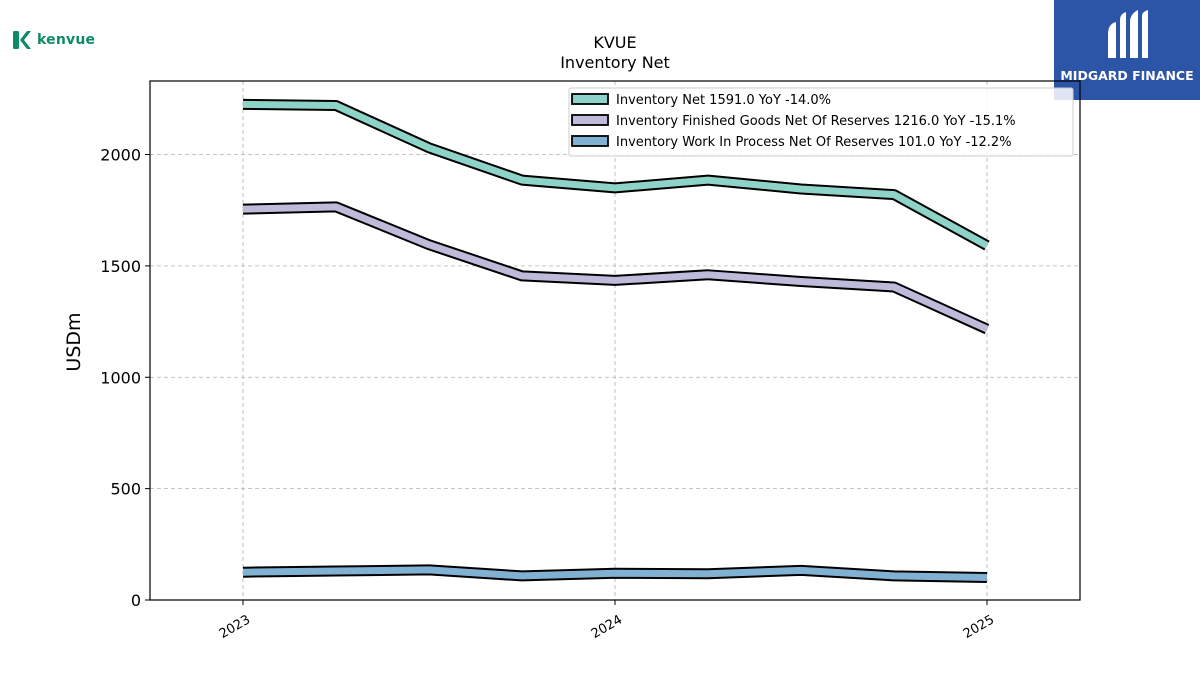 This screenshot has height=675, width=1200. I want to click on chart-subtitle: Inventory Net, so click(615, 62).